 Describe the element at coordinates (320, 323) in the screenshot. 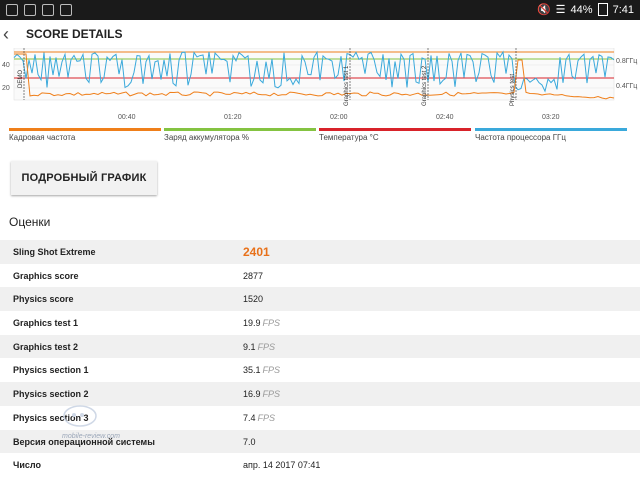

I see `table-row: Graphics test 1 19.9 FPS` at that location.